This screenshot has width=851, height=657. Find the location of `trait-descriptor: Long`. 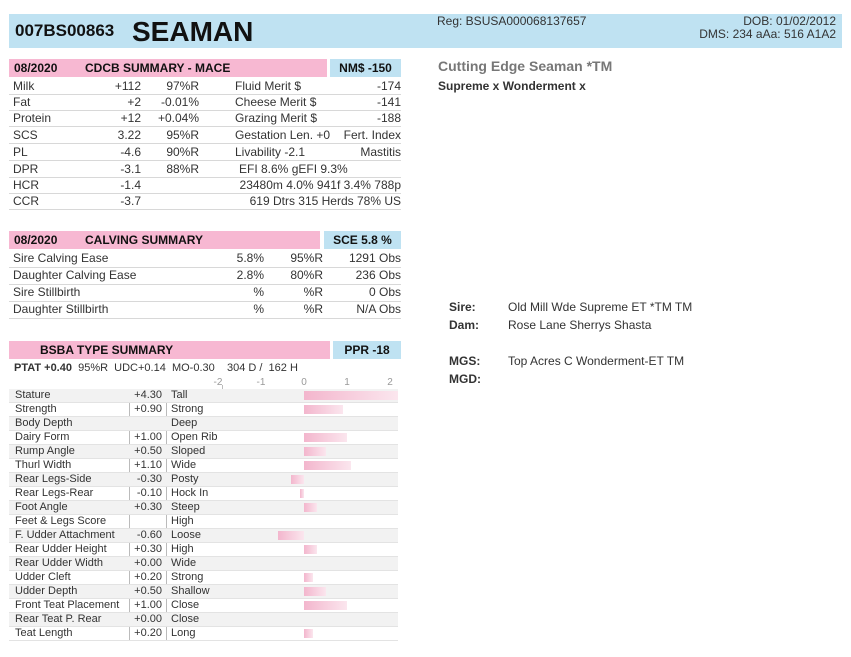

trait-descriptor: Long is located at coordinates (183, 633).